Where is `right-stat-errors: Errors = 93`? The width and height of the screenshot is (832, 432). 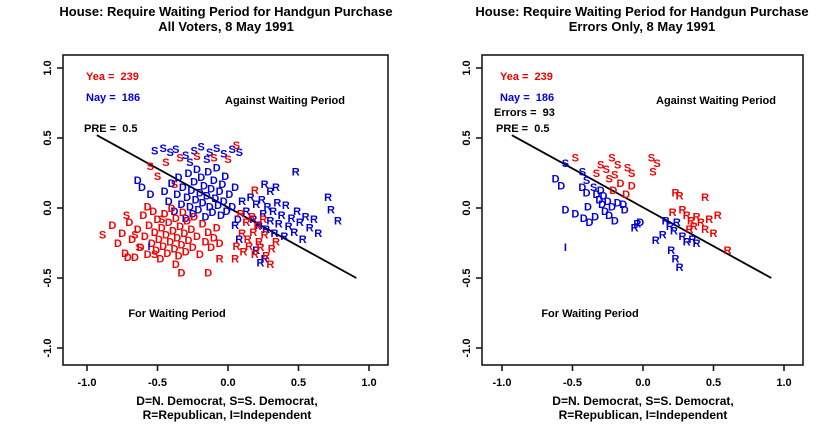 right-stat-errors: Errors = 93 is located at coordinates (524, 113).